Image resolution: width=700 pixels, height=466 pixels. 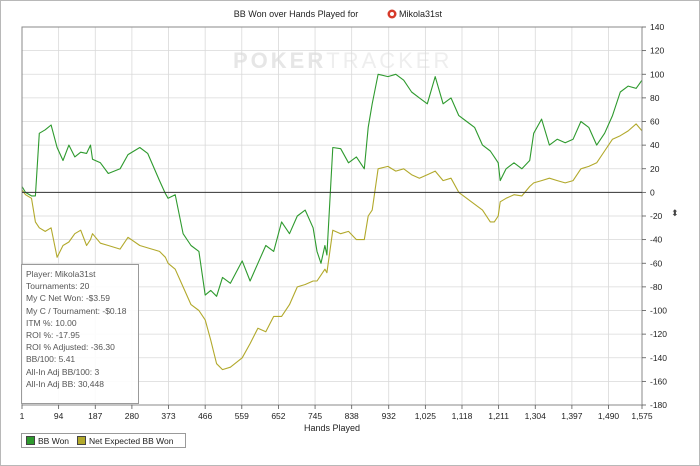 What do you see at coordinates (658, 358) in the screenshot?
I see `y-tick-label: -140` at bounding box center [658, 358].